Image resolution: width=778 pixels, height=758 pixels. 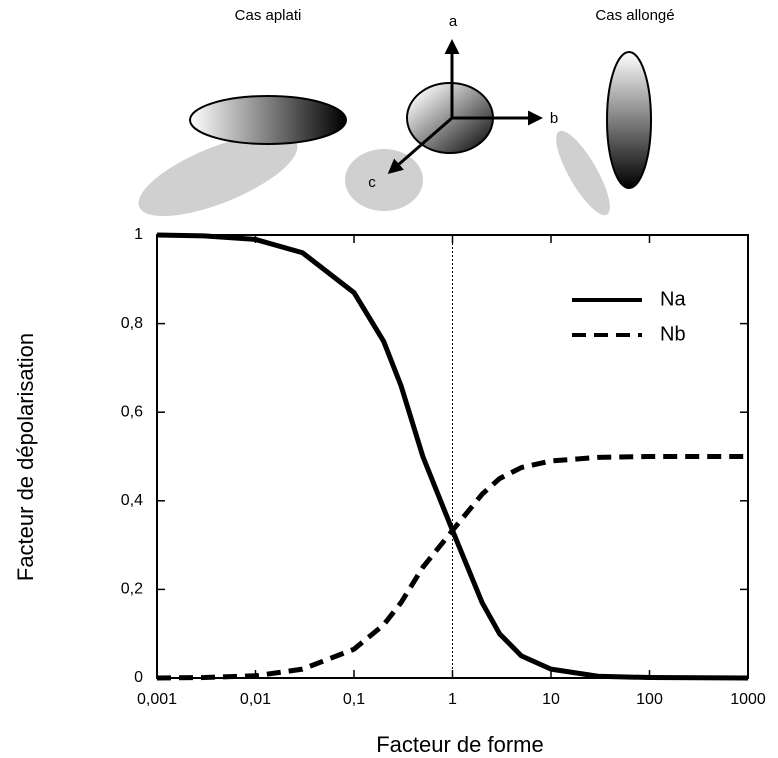 What do you see at coordinates (453, 21) in the screenshot?
I see `annotation: a` at bounding box center [453, 21].